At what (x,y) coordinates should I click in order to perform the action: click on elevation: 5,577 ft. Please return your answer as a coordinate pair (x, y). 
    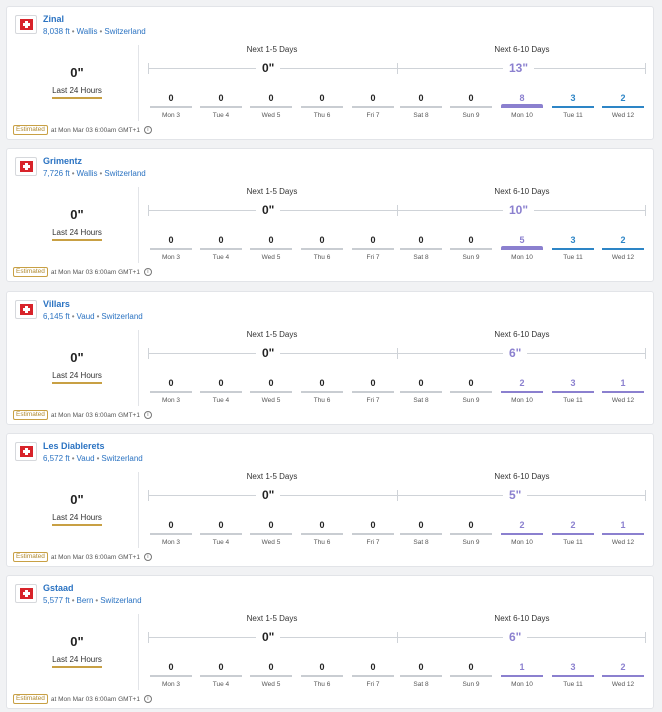
    Looking at the image, I should click on (56, 600).